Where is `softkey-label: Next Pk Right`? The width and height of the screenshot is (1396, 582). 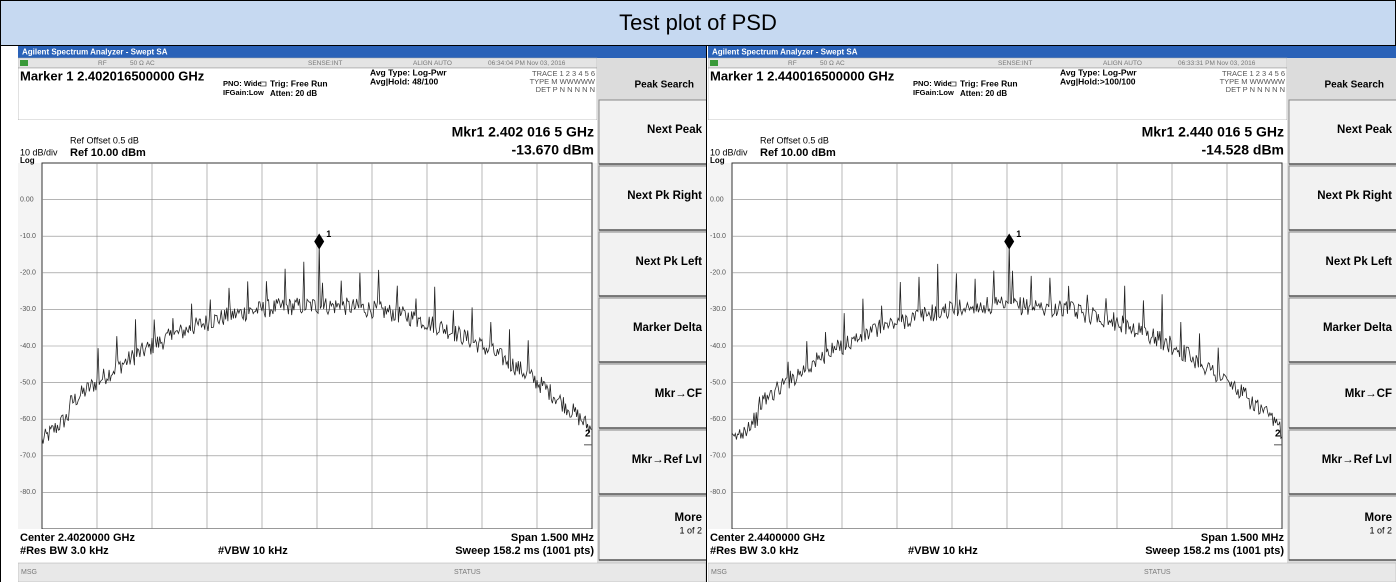 softkey-label: Next Pk Right is located at coordinates (1354, 196).